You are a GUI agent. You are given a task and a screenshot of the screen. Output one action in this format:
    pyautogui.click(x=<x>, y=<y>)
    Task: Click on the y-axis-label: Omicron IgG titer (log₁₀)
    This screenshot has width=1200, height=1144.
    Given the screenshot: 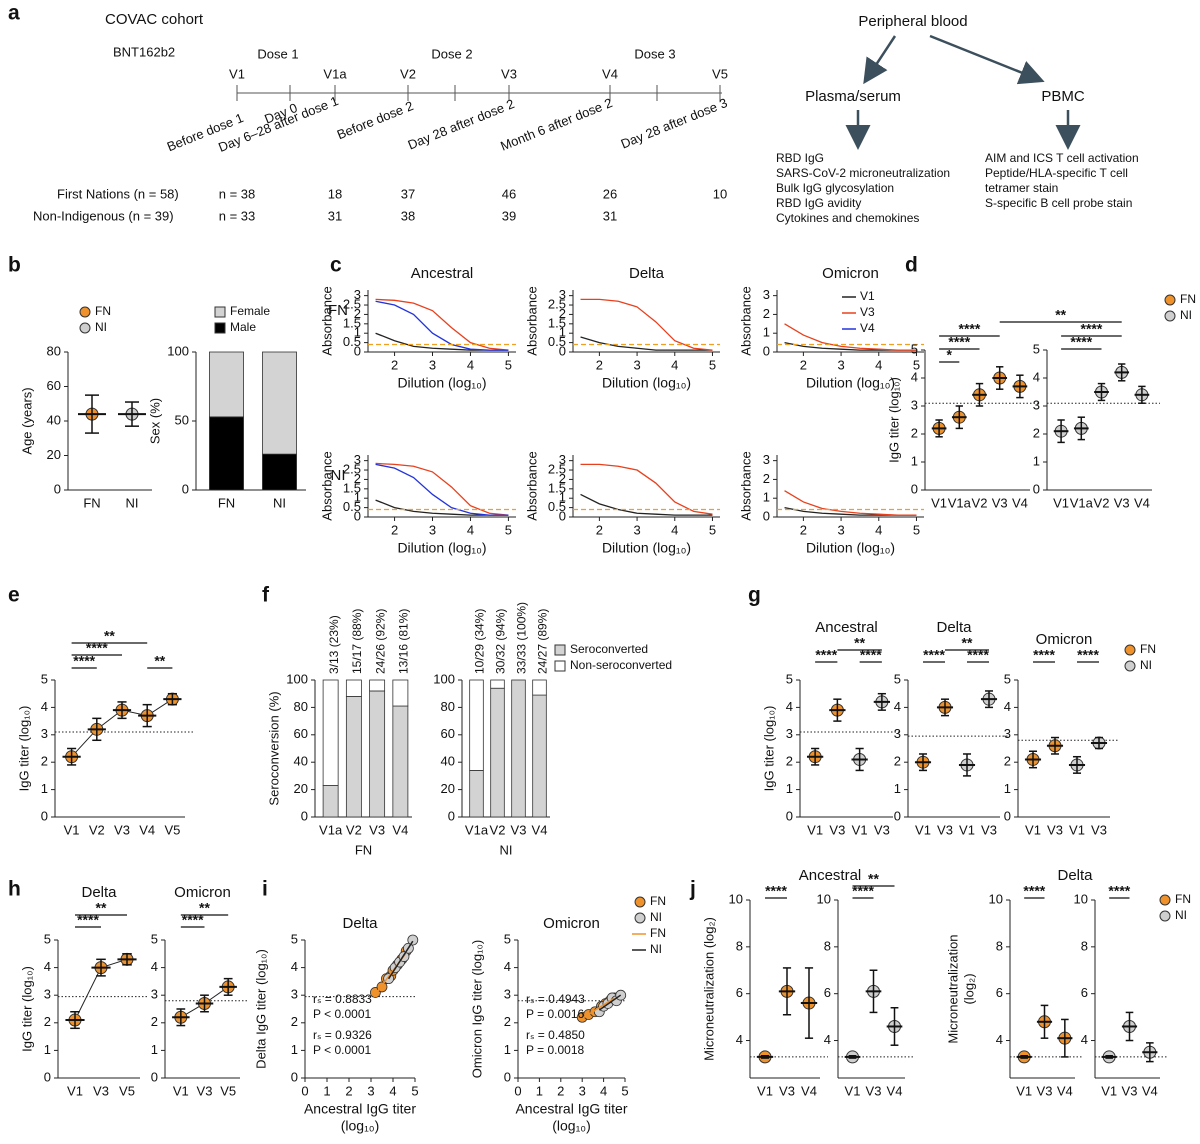 What is the action you would take?
    pyautogui.click(x=476, y=1009)
    